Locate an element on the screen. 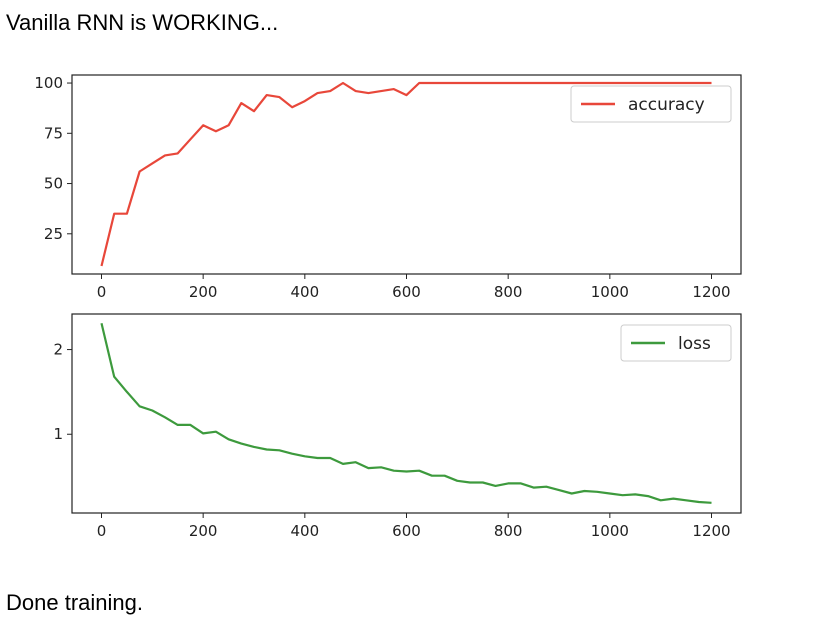 This screenshot has width=833, height=631. y-tick-label: 50 is located at coordinates (53, 184).